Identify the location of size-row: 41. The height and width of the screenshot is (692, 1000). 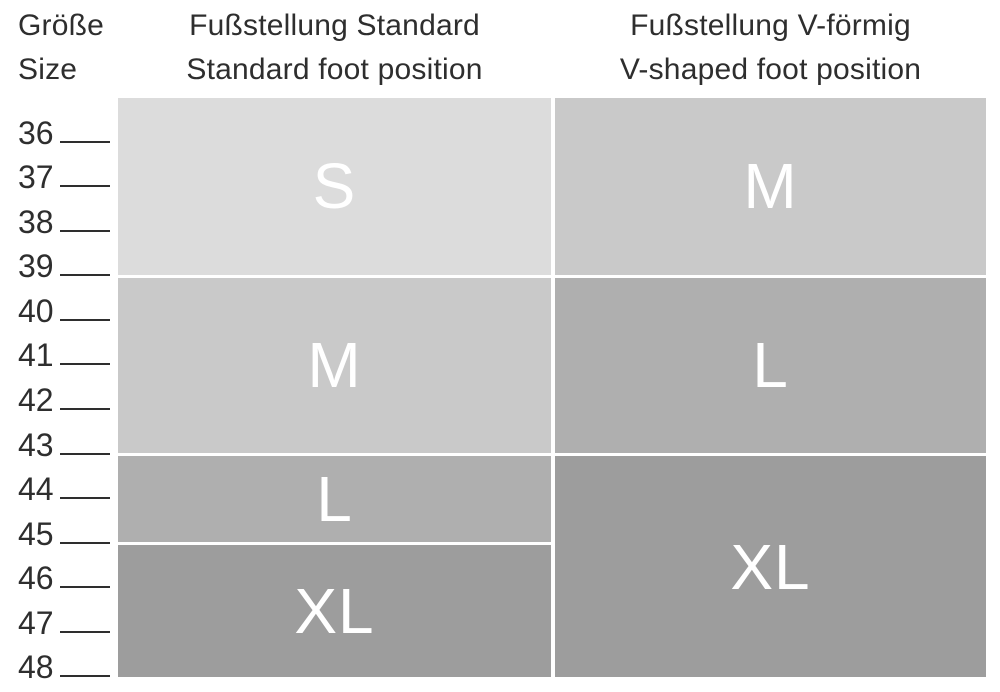
(65, 346).